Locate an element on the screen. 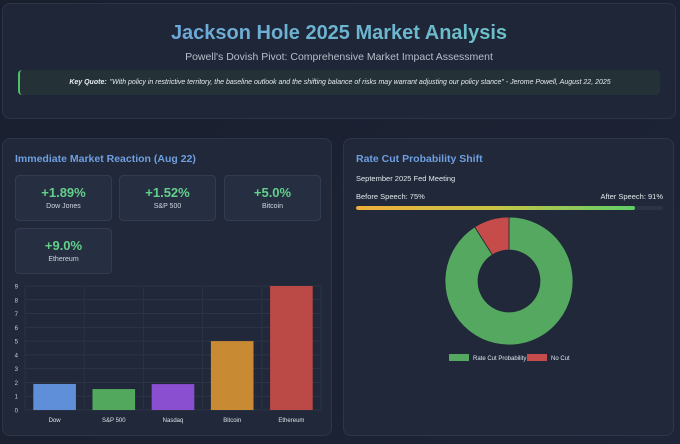  stat-value: +5.0% is located at coordinates (272, 192).